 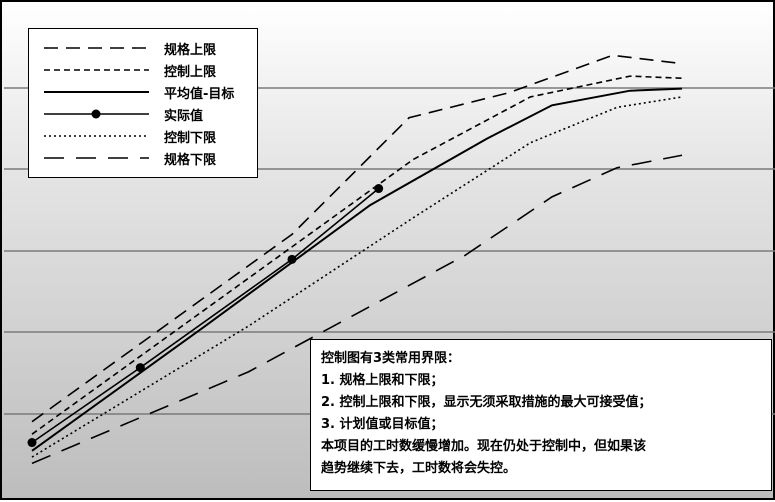 I want to click on legend-label-actual: 实际值, so click(x=184, y=116).